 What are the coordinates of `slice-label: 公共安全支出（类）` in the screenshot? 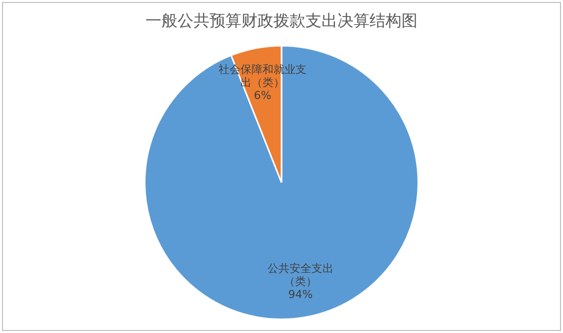 It's located at (300, 275).